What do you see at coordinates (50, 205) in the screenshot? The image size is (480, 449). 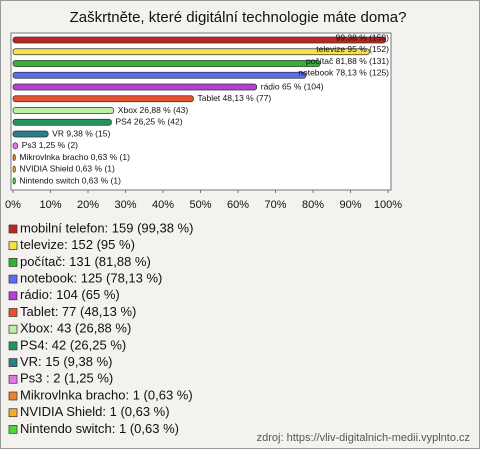 I see `x-tick-label: 10%` at bounding box center [50, 205].